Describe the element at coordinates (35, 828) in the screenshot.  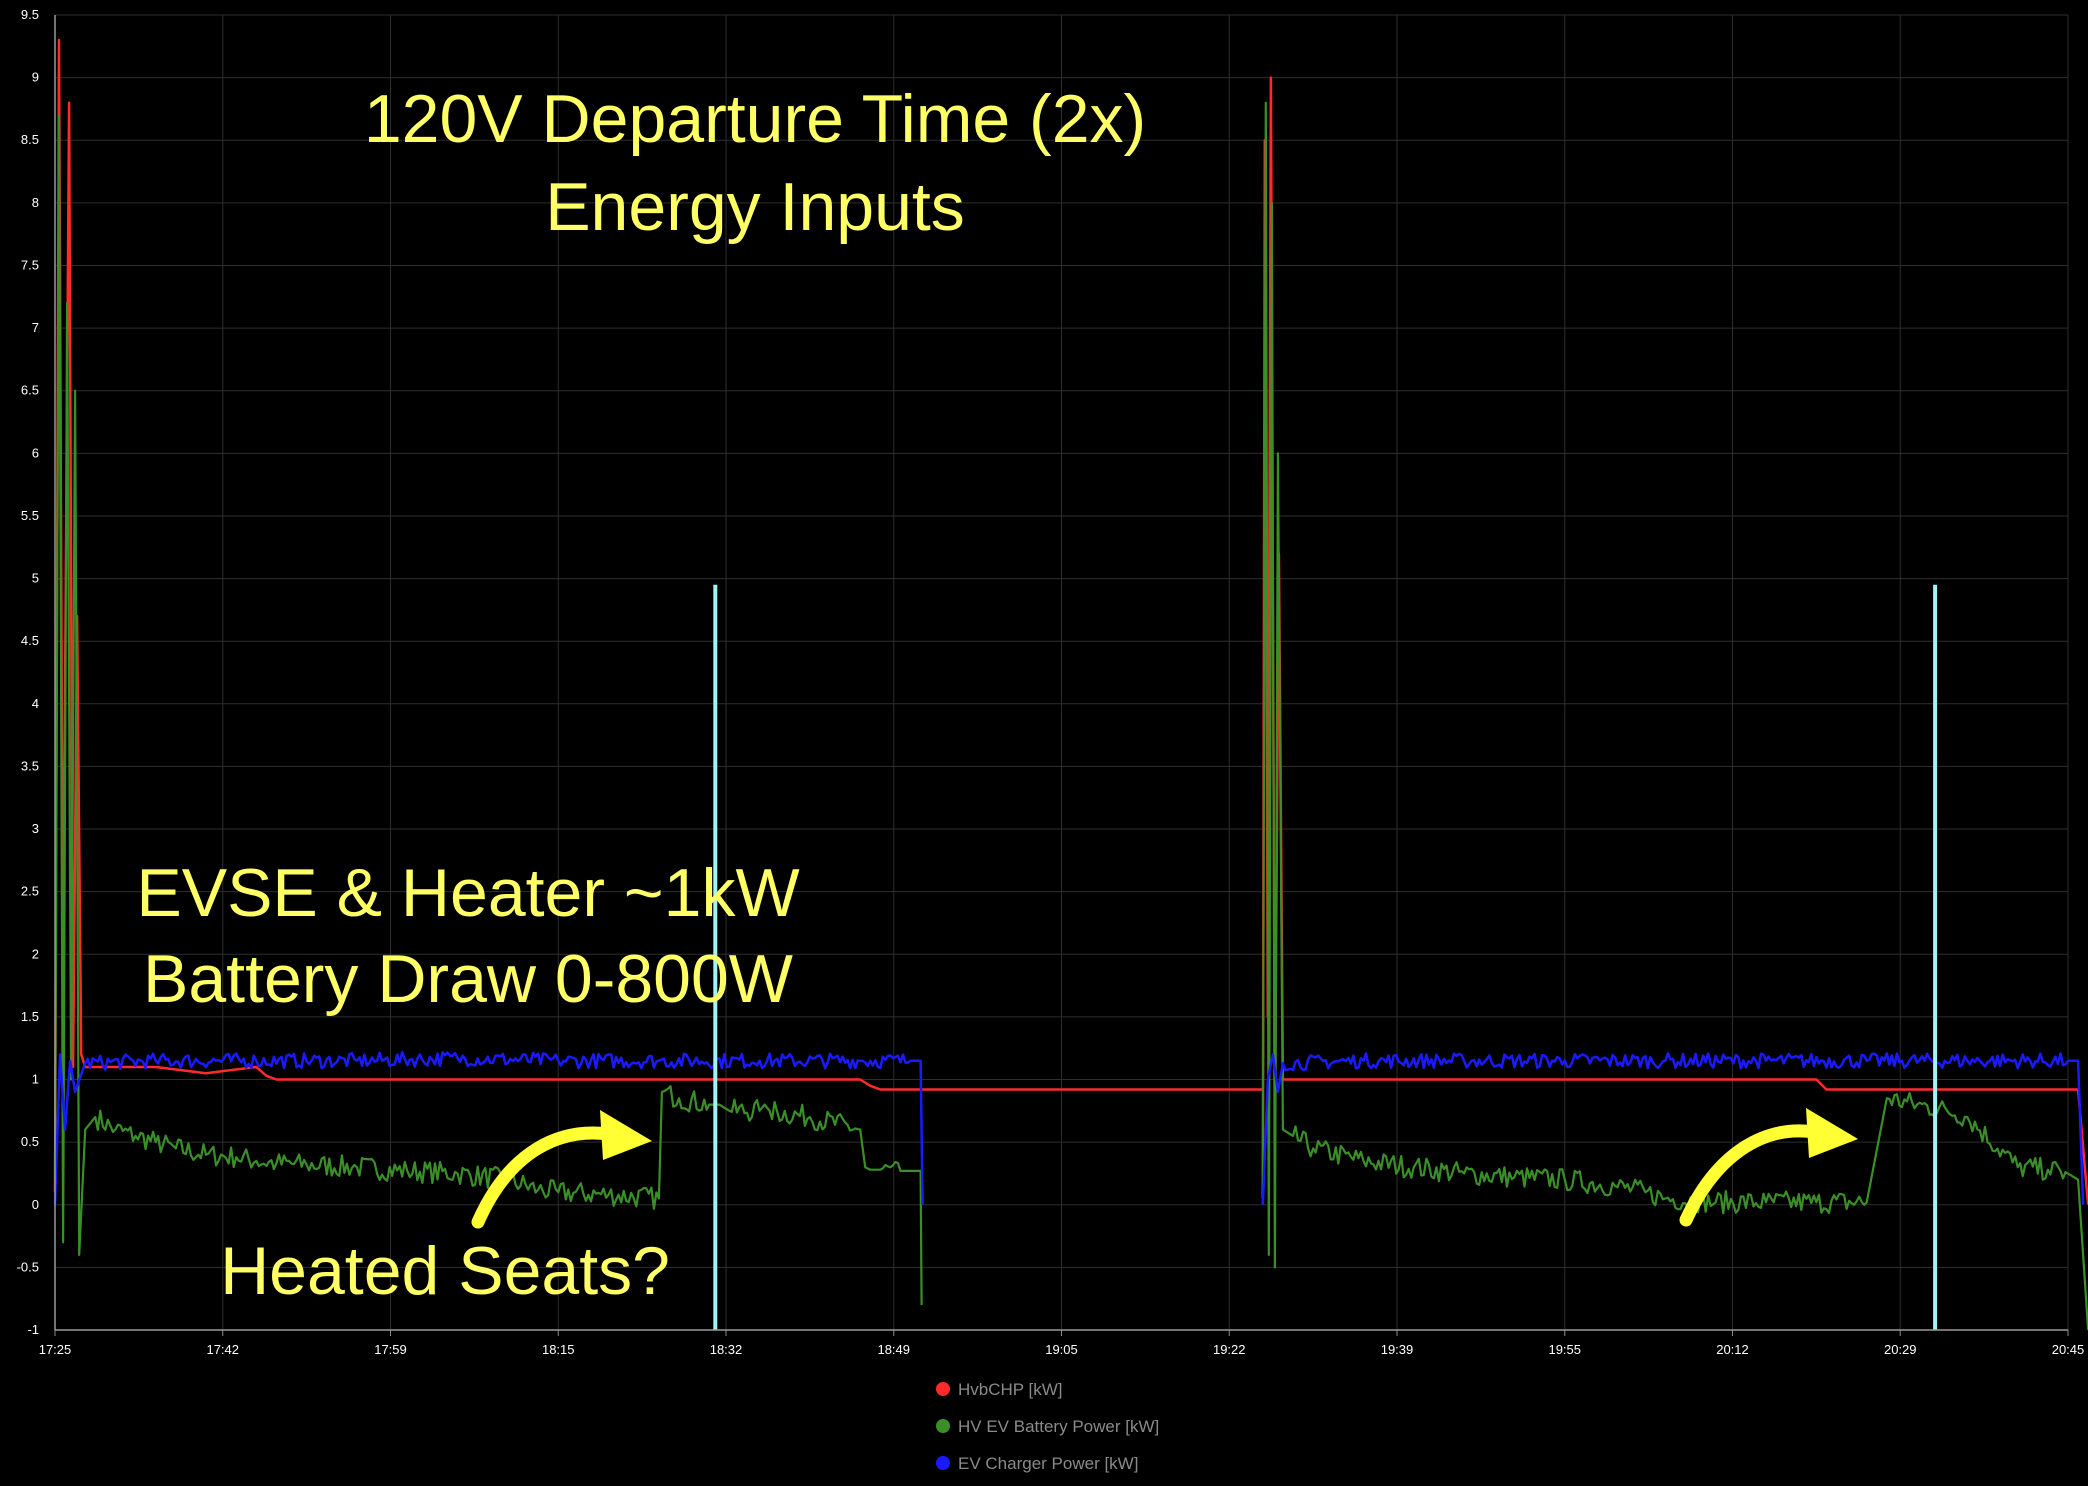
I see `y-tick-label: 3` at that location.